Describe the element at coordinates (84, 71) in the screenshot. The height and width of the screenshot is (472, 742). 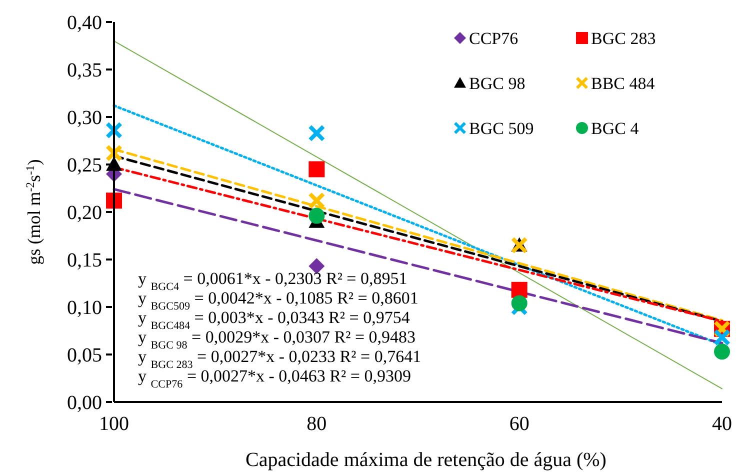
I see `y-tick-label: 0,35` at that location.